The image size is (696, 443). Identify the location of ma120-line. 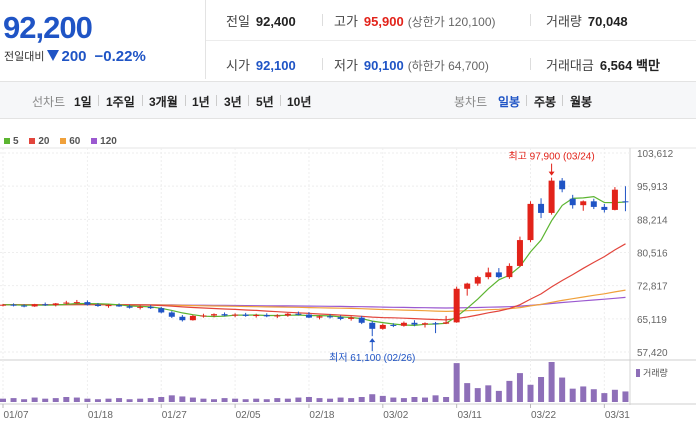
(314, 302).